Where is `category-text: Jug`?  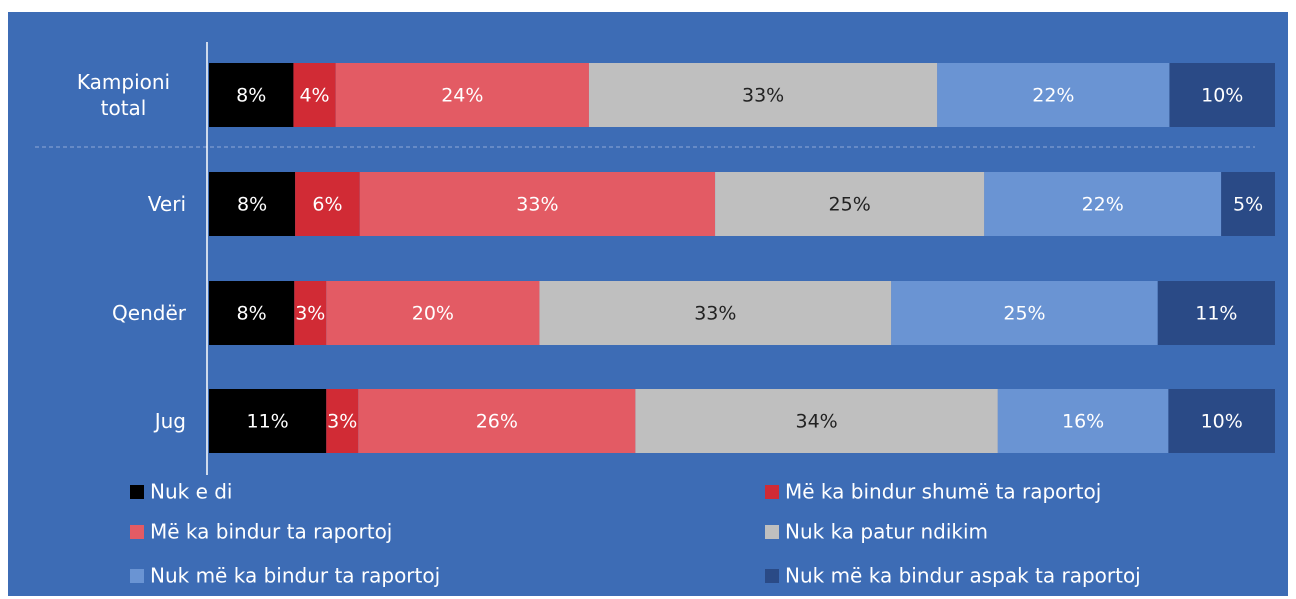 category-text: Jug is located at coordinates (170, 421).